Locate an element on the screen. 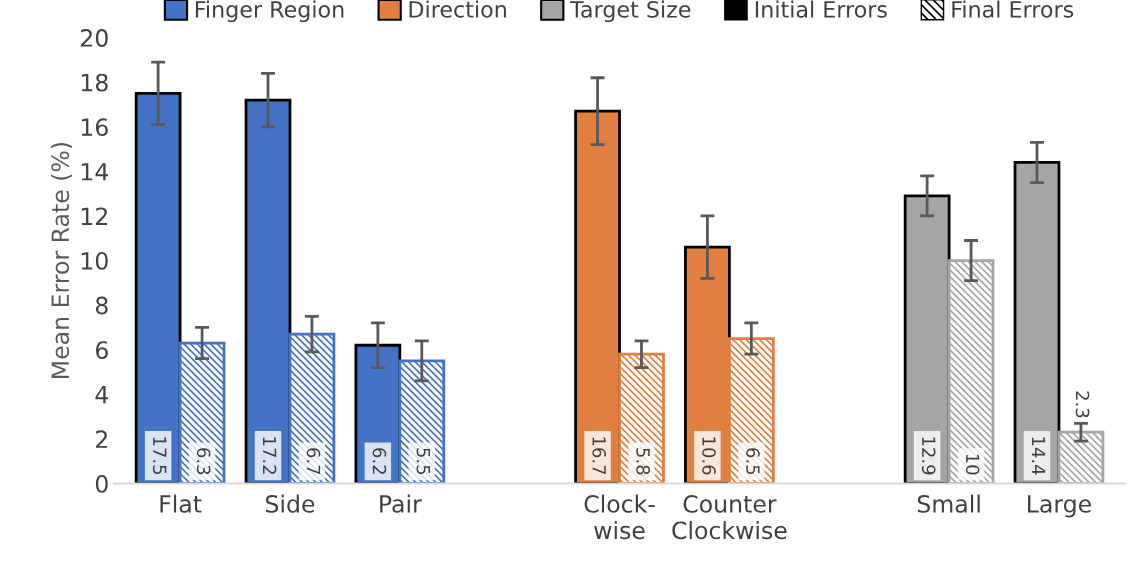 Image resolution: width=1142 pixels, height=579 pixels. data-label: 5.5 is located at coordinates (423, 461).